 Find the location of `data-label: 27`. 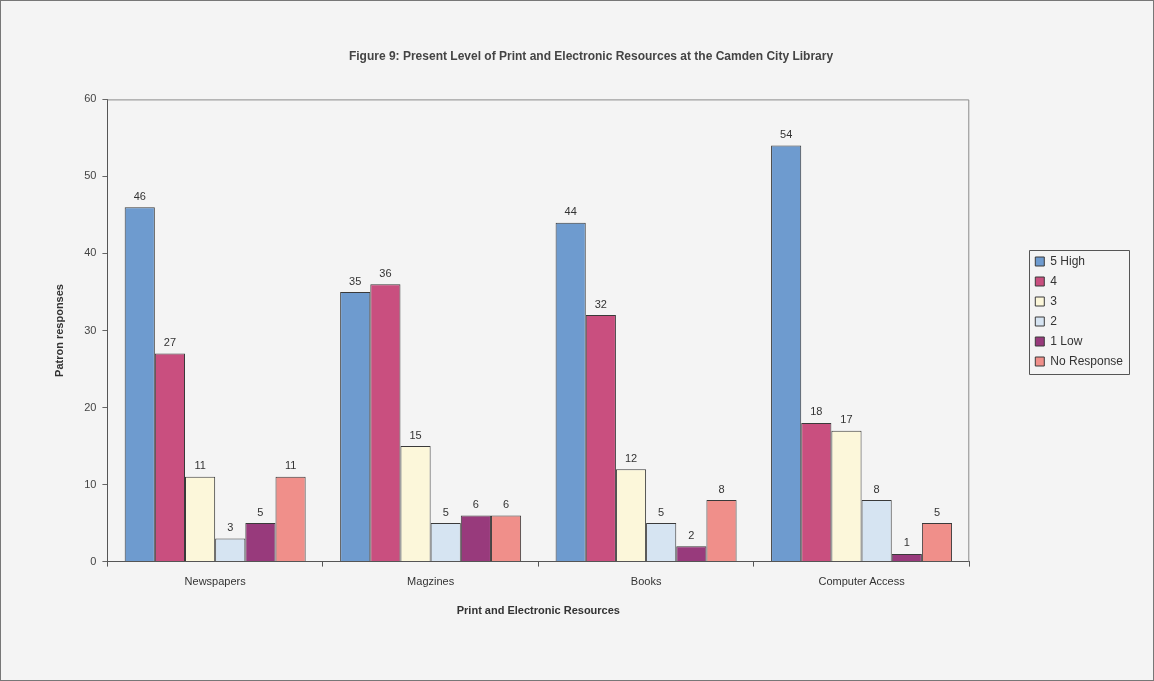

data-label: 27 is located at coordinates (170, 342).